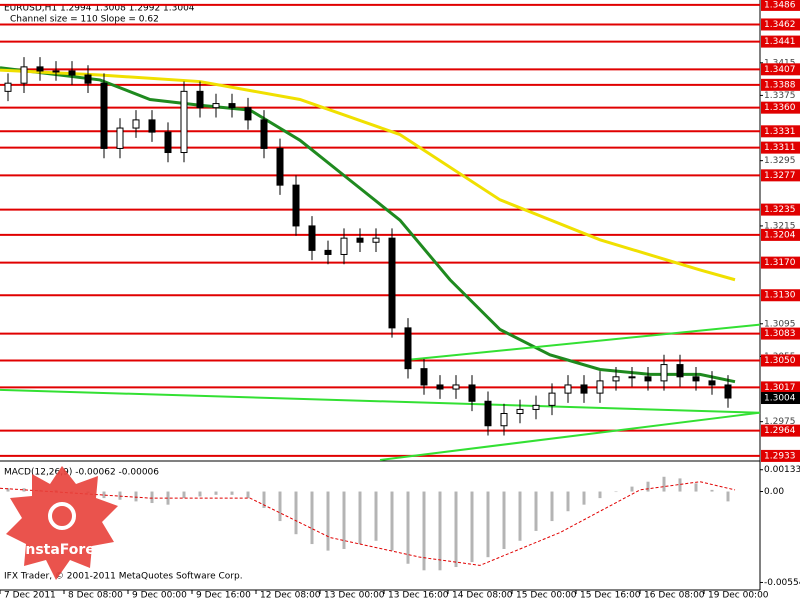 This screenshot has height=600, width=800. What do you see at coordinates (774, 492) in the screenshot?
I see `y-tick-label: 0.00` at bounding box center [774, 492].